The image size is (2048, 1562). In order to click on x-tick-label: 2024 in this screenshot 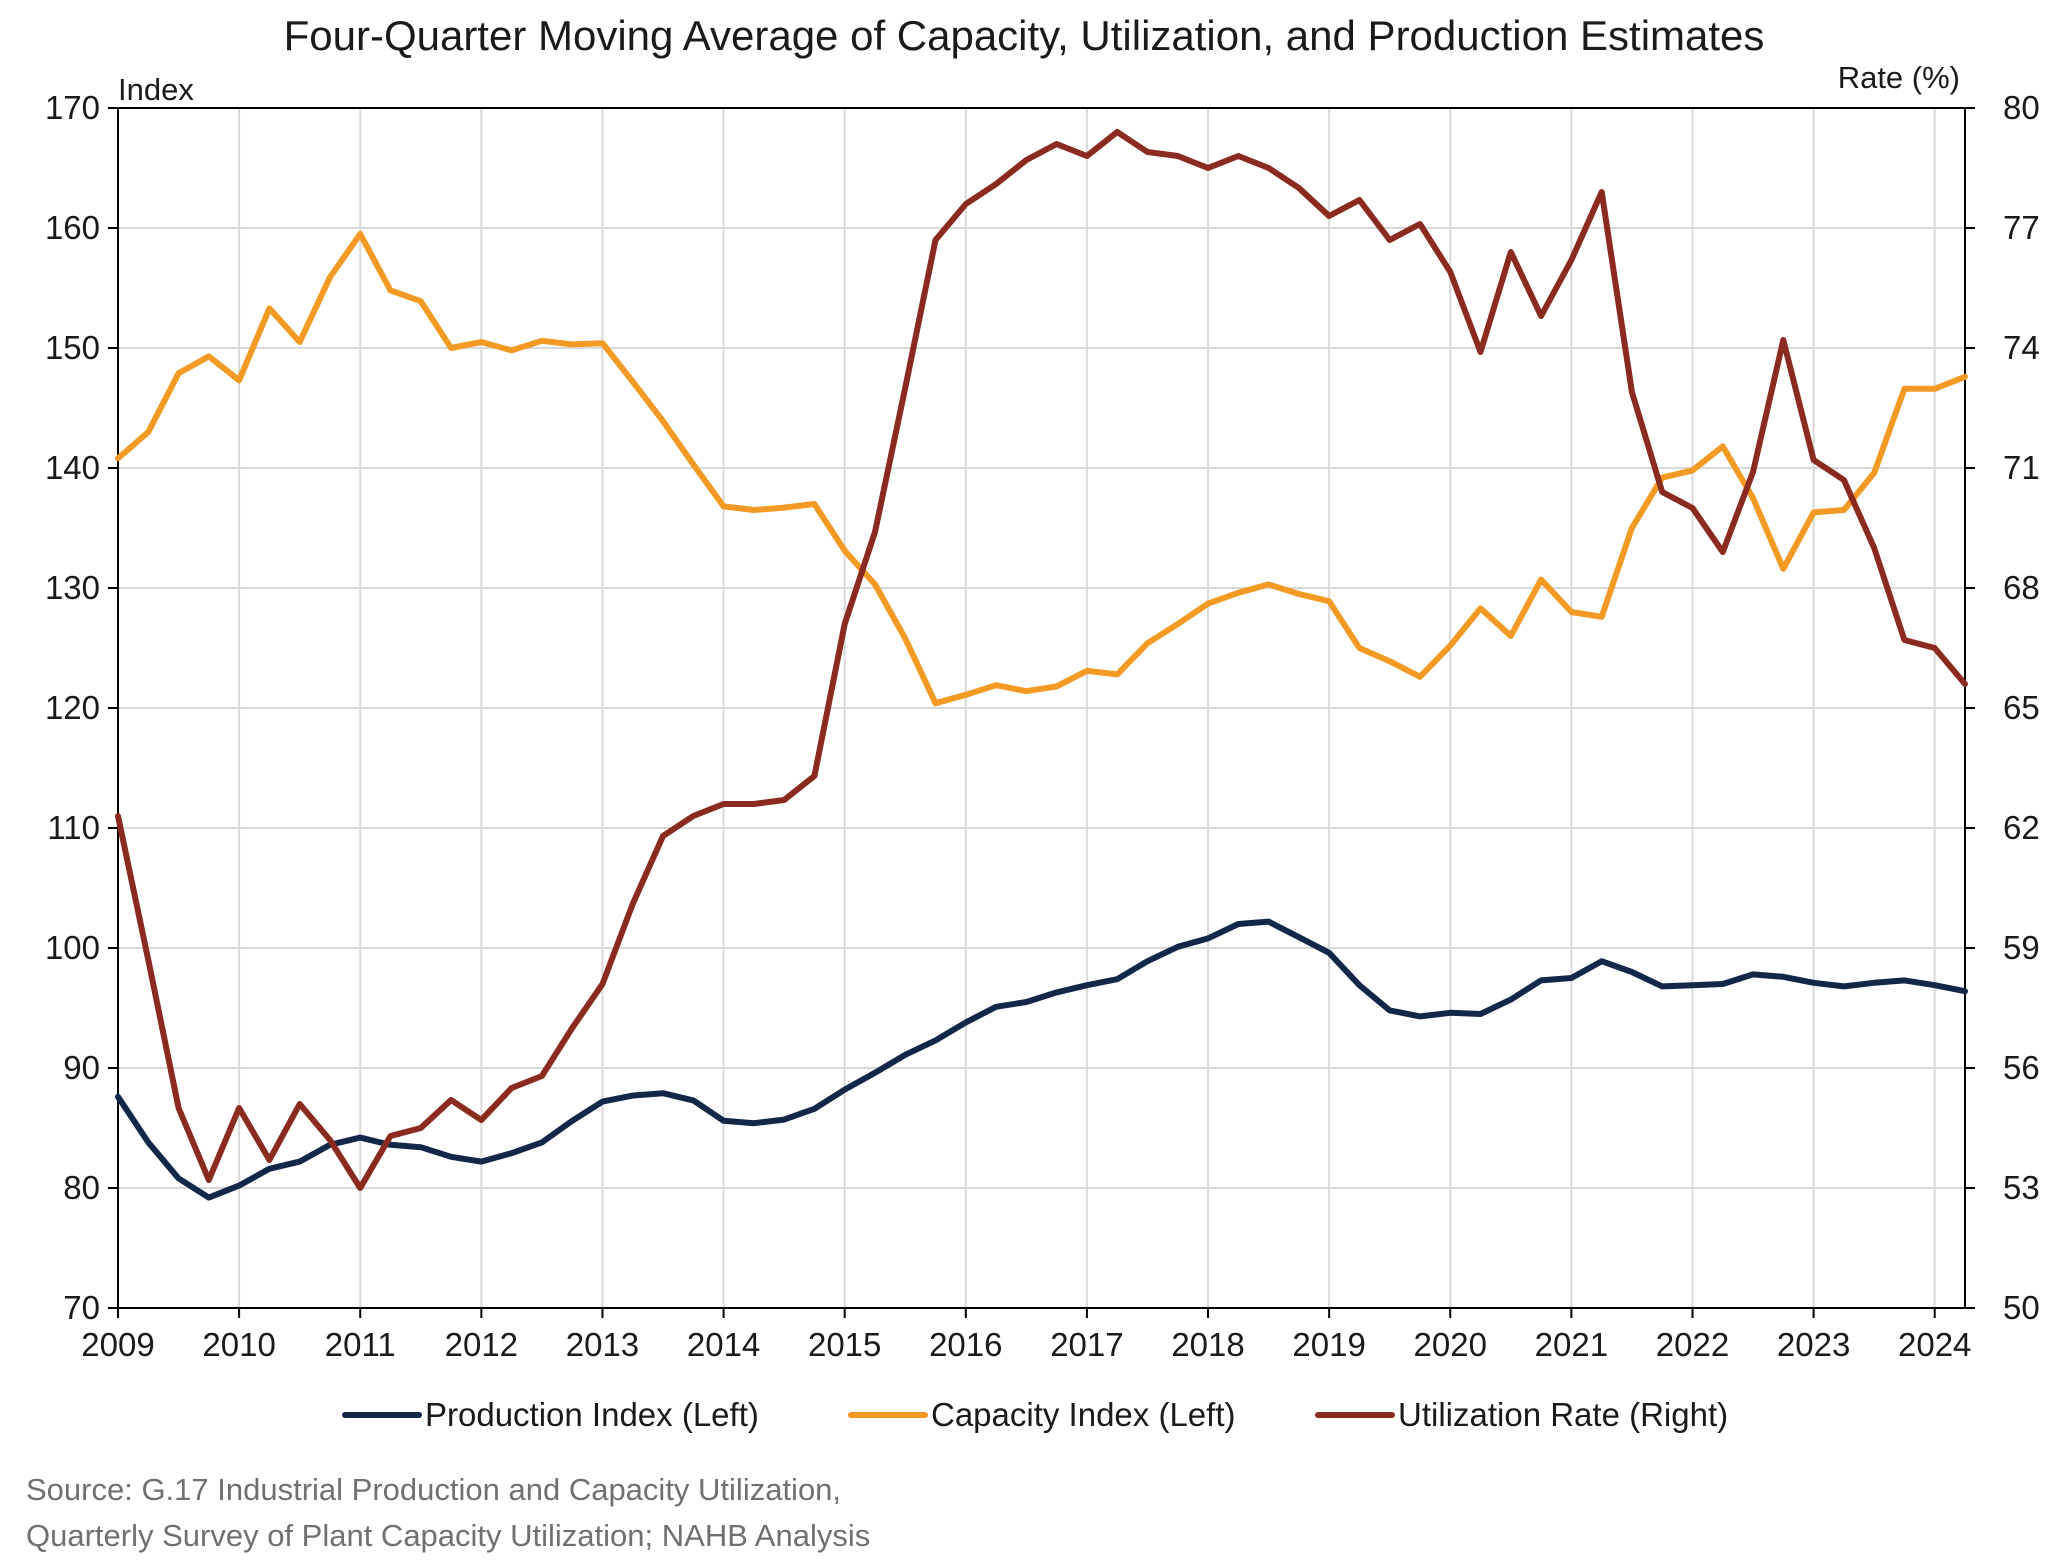, I will do `click(1934, 1344)`.